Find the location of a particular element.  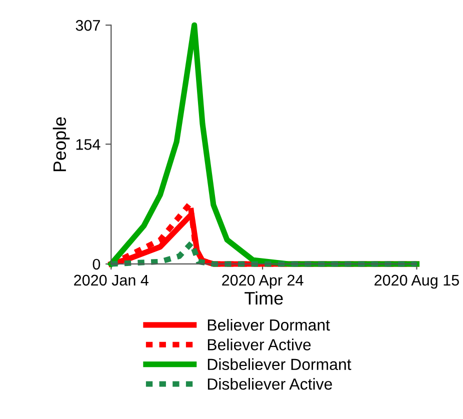

y-tick-label: 154 is located at coordinates (88, 144).